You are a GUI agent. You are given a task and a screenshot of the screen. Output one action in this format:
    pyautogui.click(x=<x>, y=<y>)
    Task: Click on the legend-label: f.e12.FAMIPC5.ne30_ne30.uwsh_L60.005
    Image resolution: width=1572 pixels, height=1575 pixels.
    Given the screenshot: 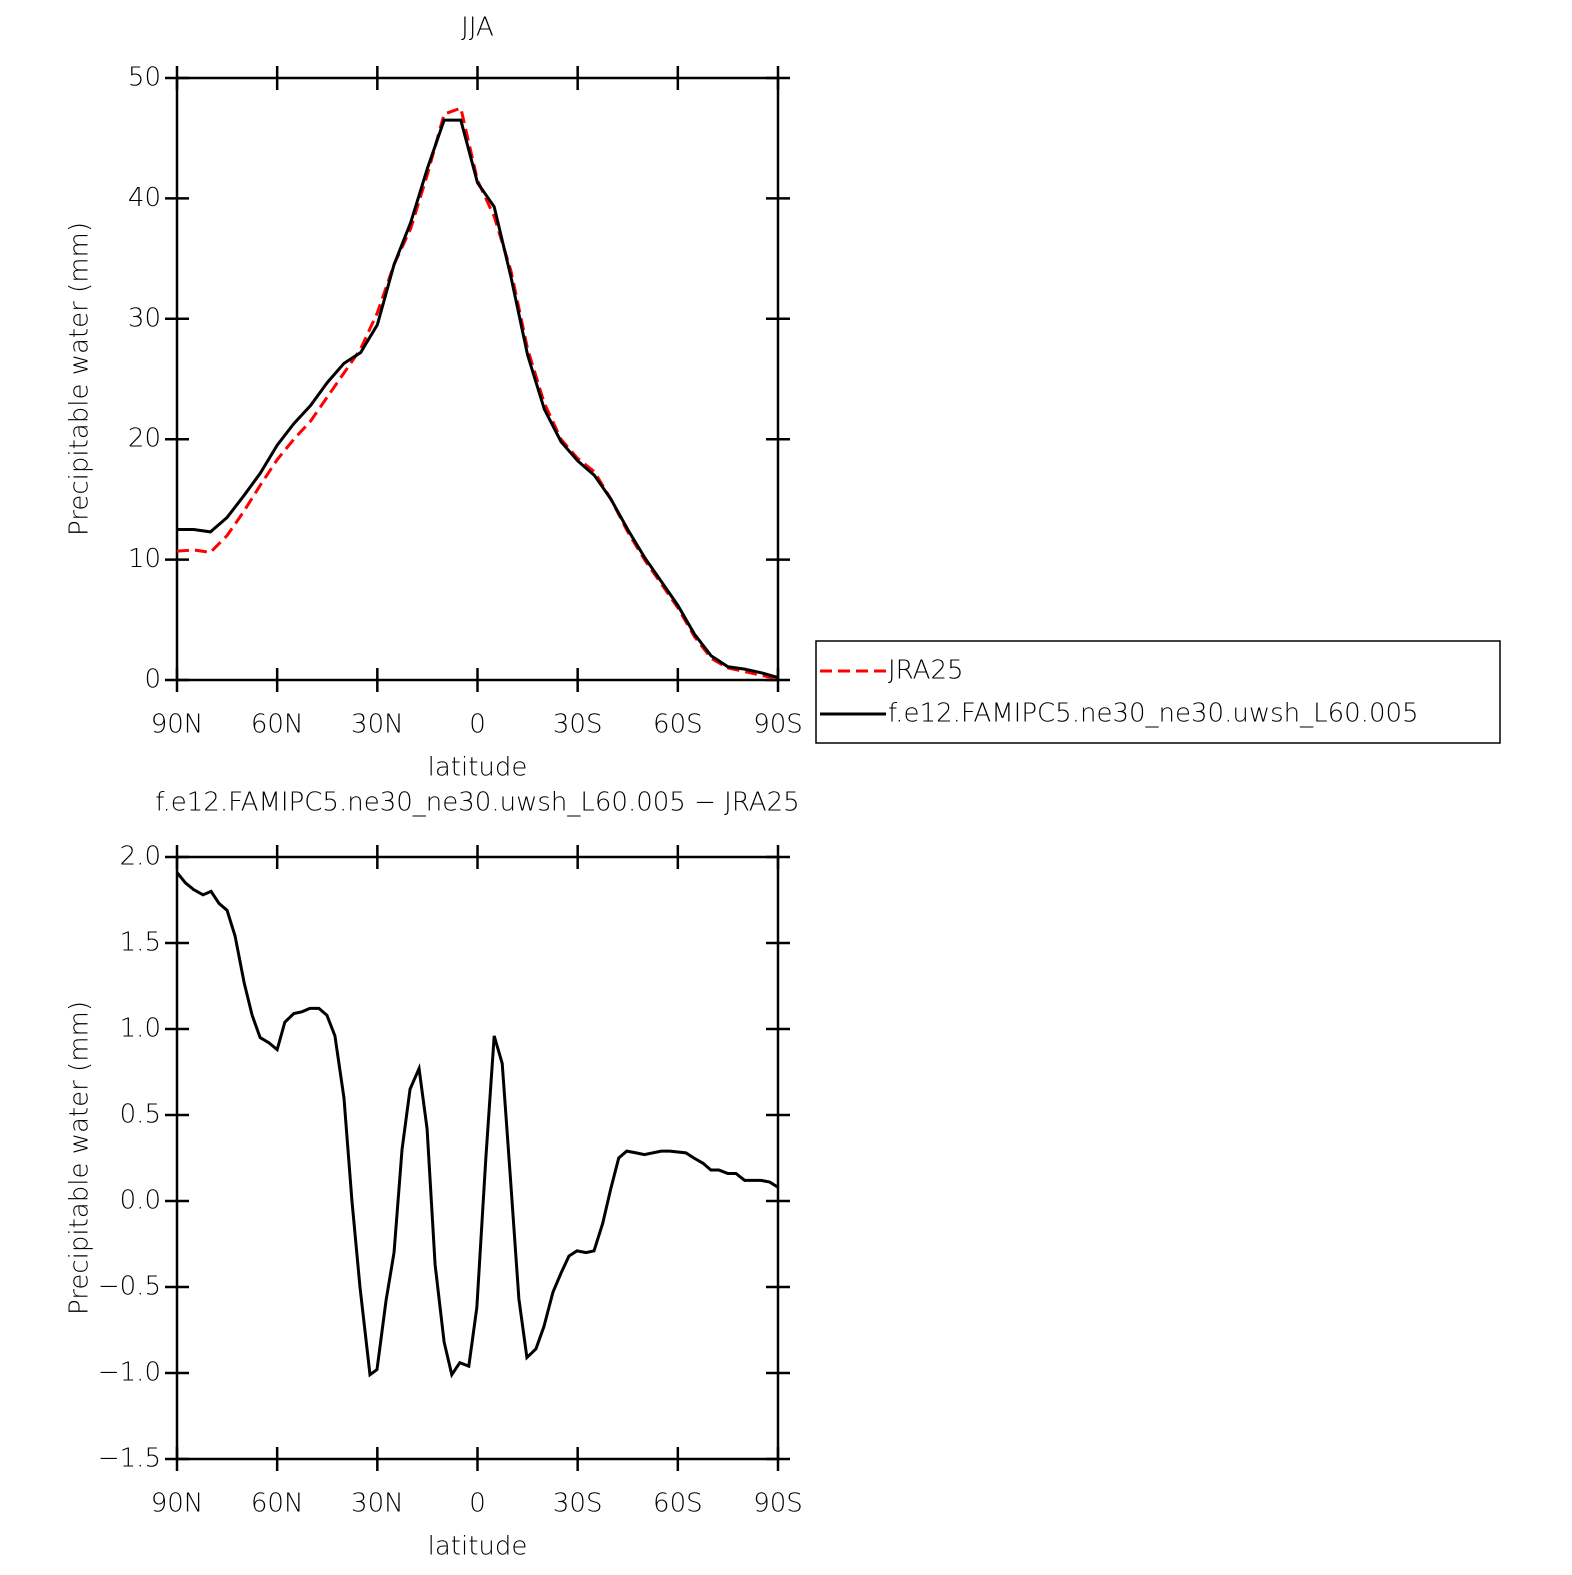 What is the action you would take?
    pyautogui.click(x=1153, y=714)
    